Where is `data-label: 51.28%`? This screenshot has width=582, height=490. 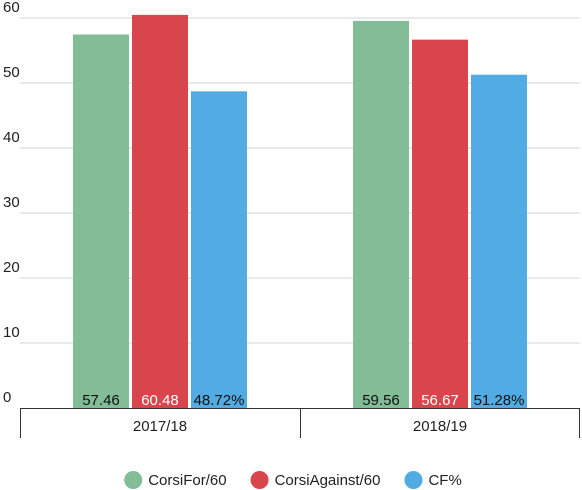
data-label: 51.28% is located at coordinates (499, 400).